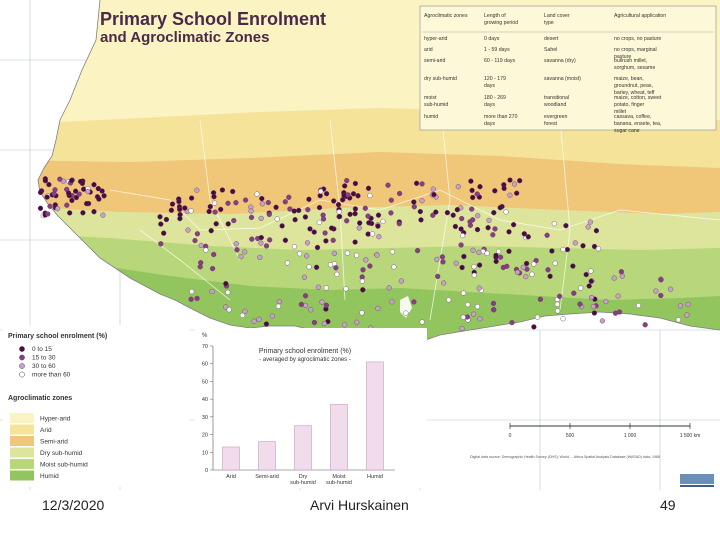 This screenshot has height=540, width=720. Describe the element at coordinates (640, 16) in the screenshot. I see `table-header-cell: Agricultural application` at that location.